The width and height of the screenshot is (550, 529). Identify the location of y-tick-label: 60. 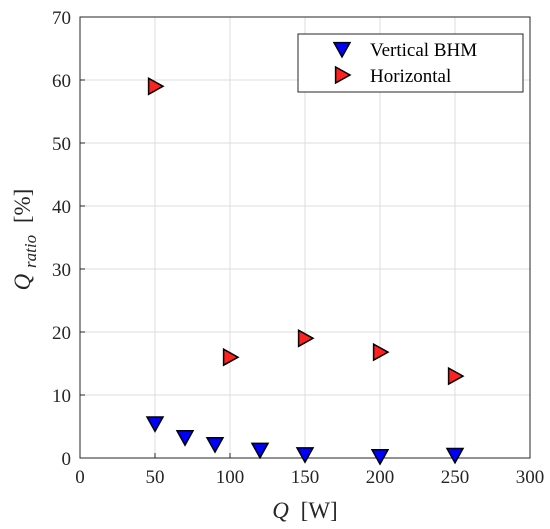
(61, 81).